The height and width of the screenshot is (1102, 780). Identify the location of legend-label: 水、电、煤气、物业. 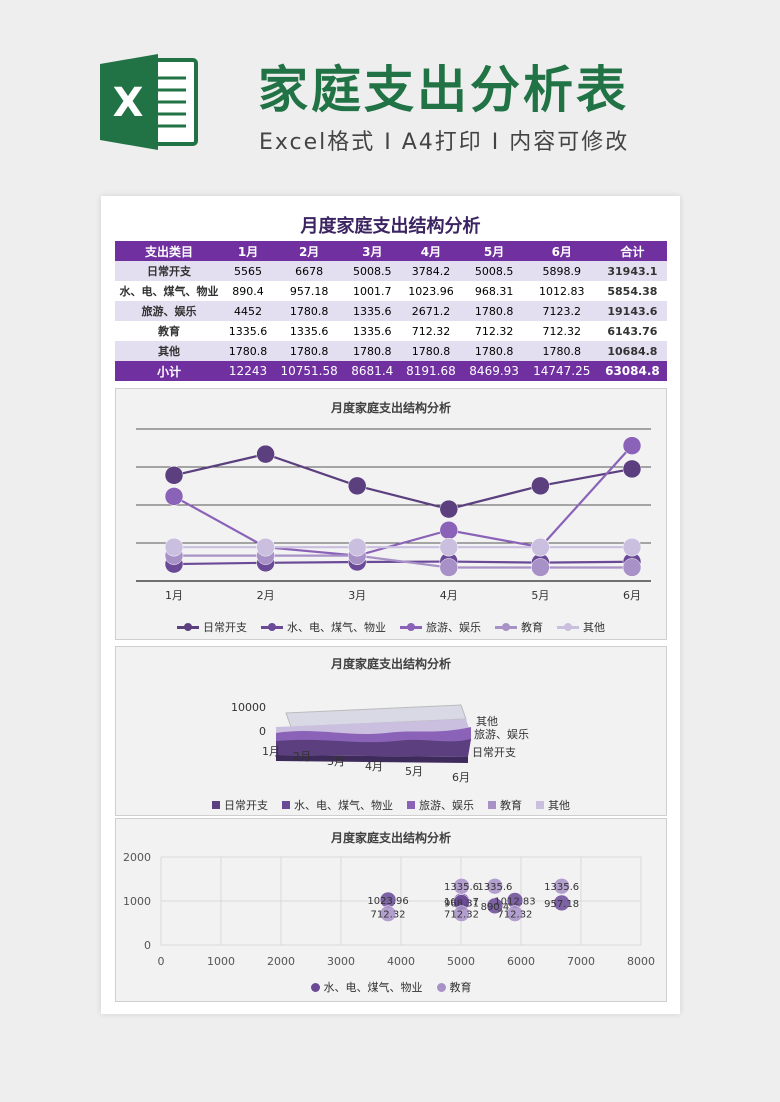
(343, 805).